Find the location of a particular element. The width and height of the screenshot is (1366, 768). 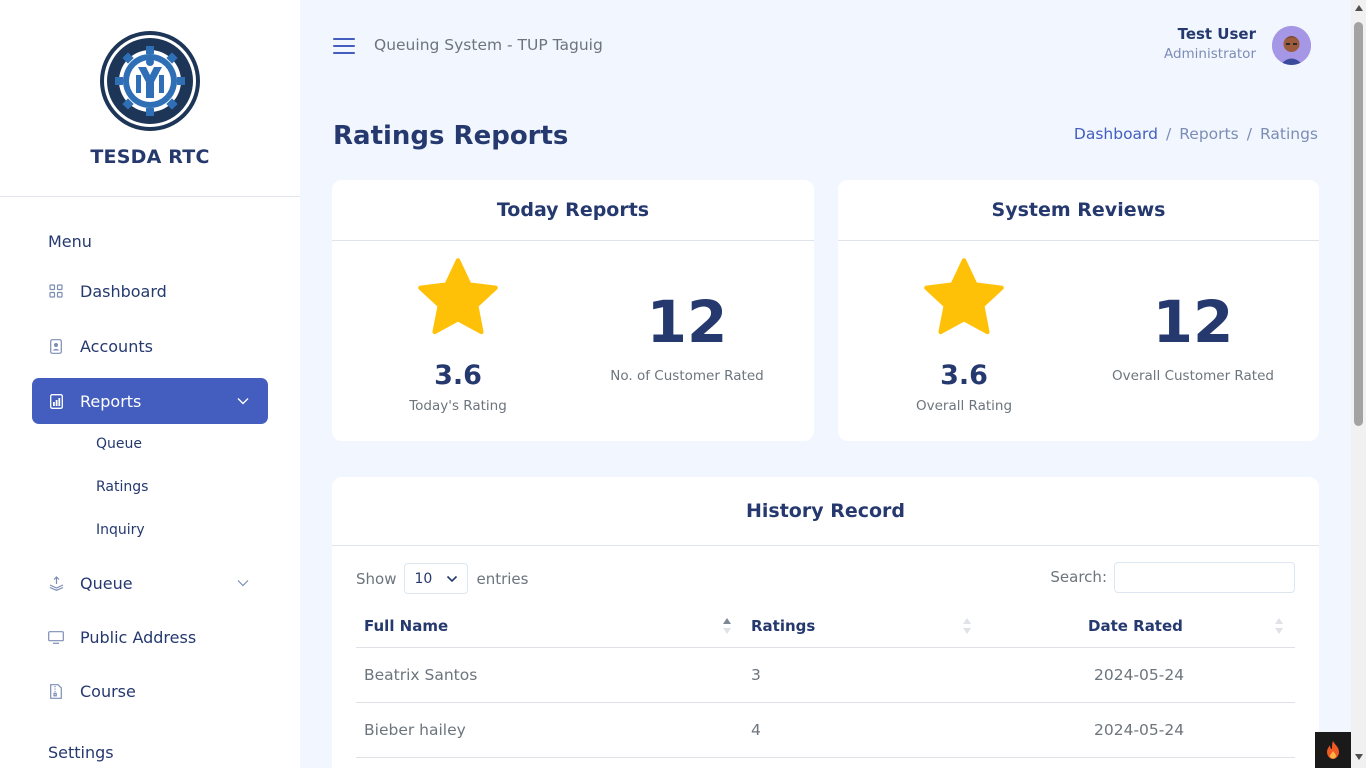

sidebar-item-public-address: Public Address is located at coordinates (150, 637).